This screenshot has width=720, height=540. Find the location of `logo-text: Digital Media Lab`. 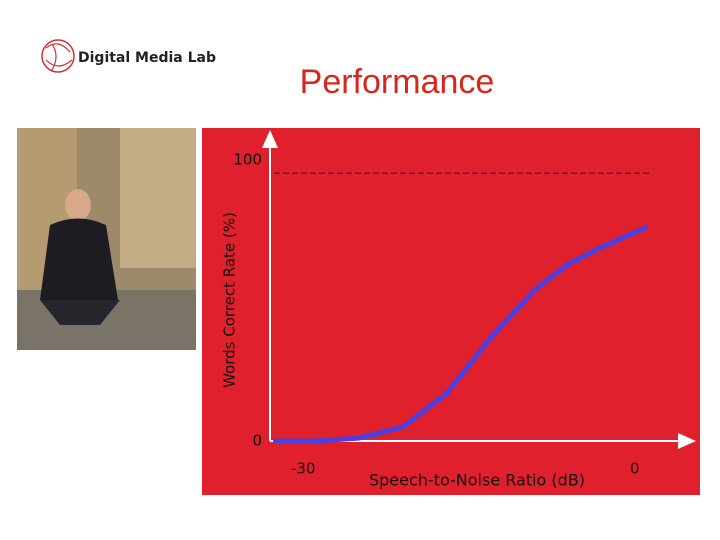

logo-text: Digital Media Lab is located at coordinates (147, 58).